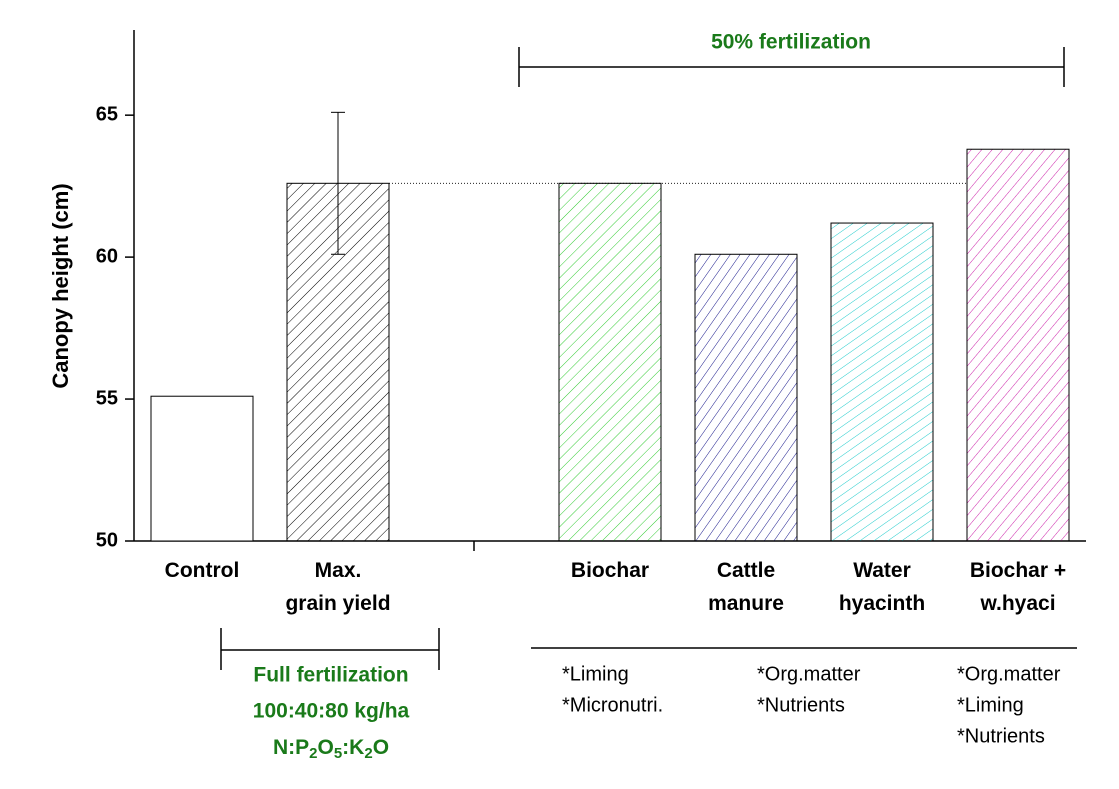 Image resolution: width=1119 pixels, height=789 pixels. I want to click on annotation: 50% fertilization, so click(791, 42).